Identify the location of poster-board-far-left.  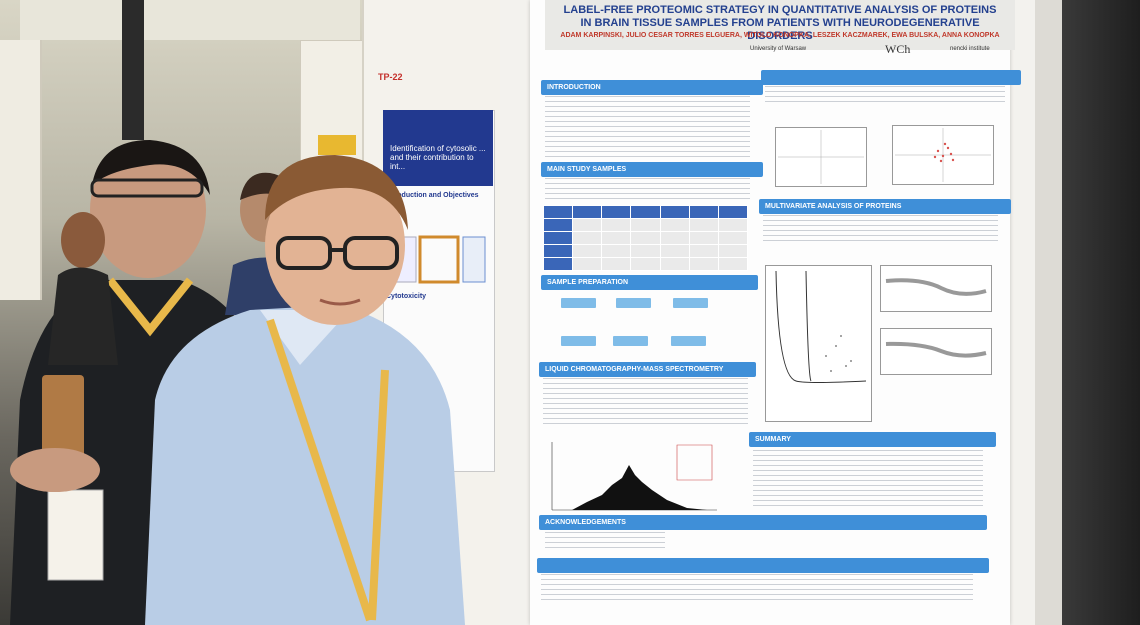
(21, 170).